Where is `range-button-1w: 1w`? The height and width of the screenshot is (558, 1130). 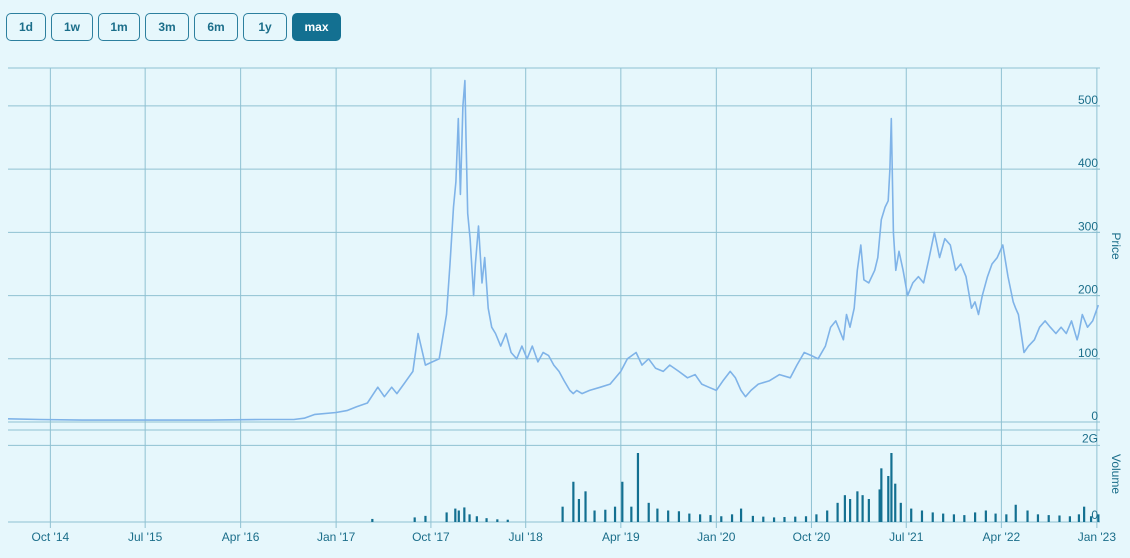
range-button-1w: 1w is located at coordinates (72, 27).